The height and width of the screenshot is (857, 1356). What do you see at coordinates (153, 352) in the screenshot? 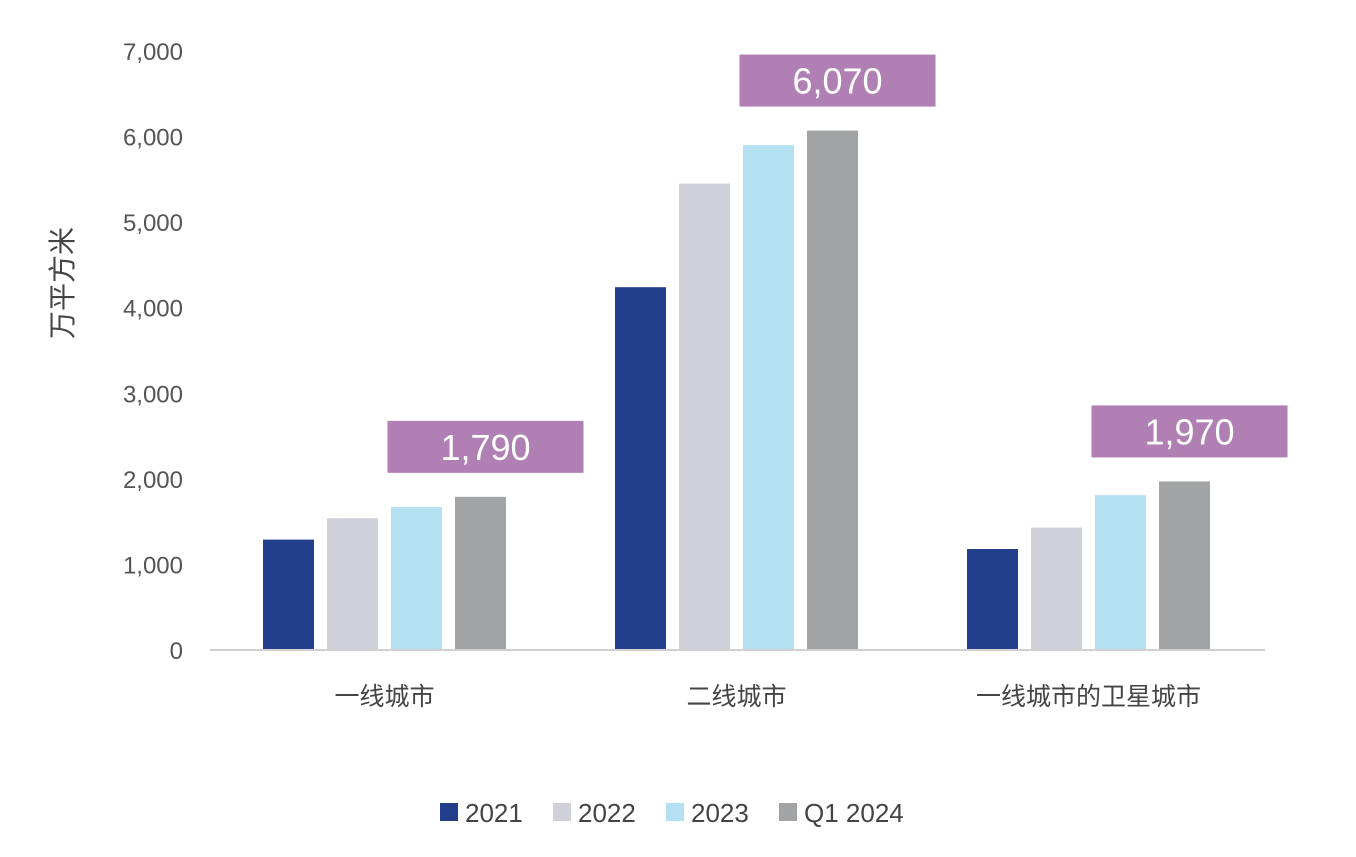
I see `y-axis-ticks: 0 1,000 2,000 3,000 4,000 5,000 6,000 7,000` at bounding box center [153, 352].